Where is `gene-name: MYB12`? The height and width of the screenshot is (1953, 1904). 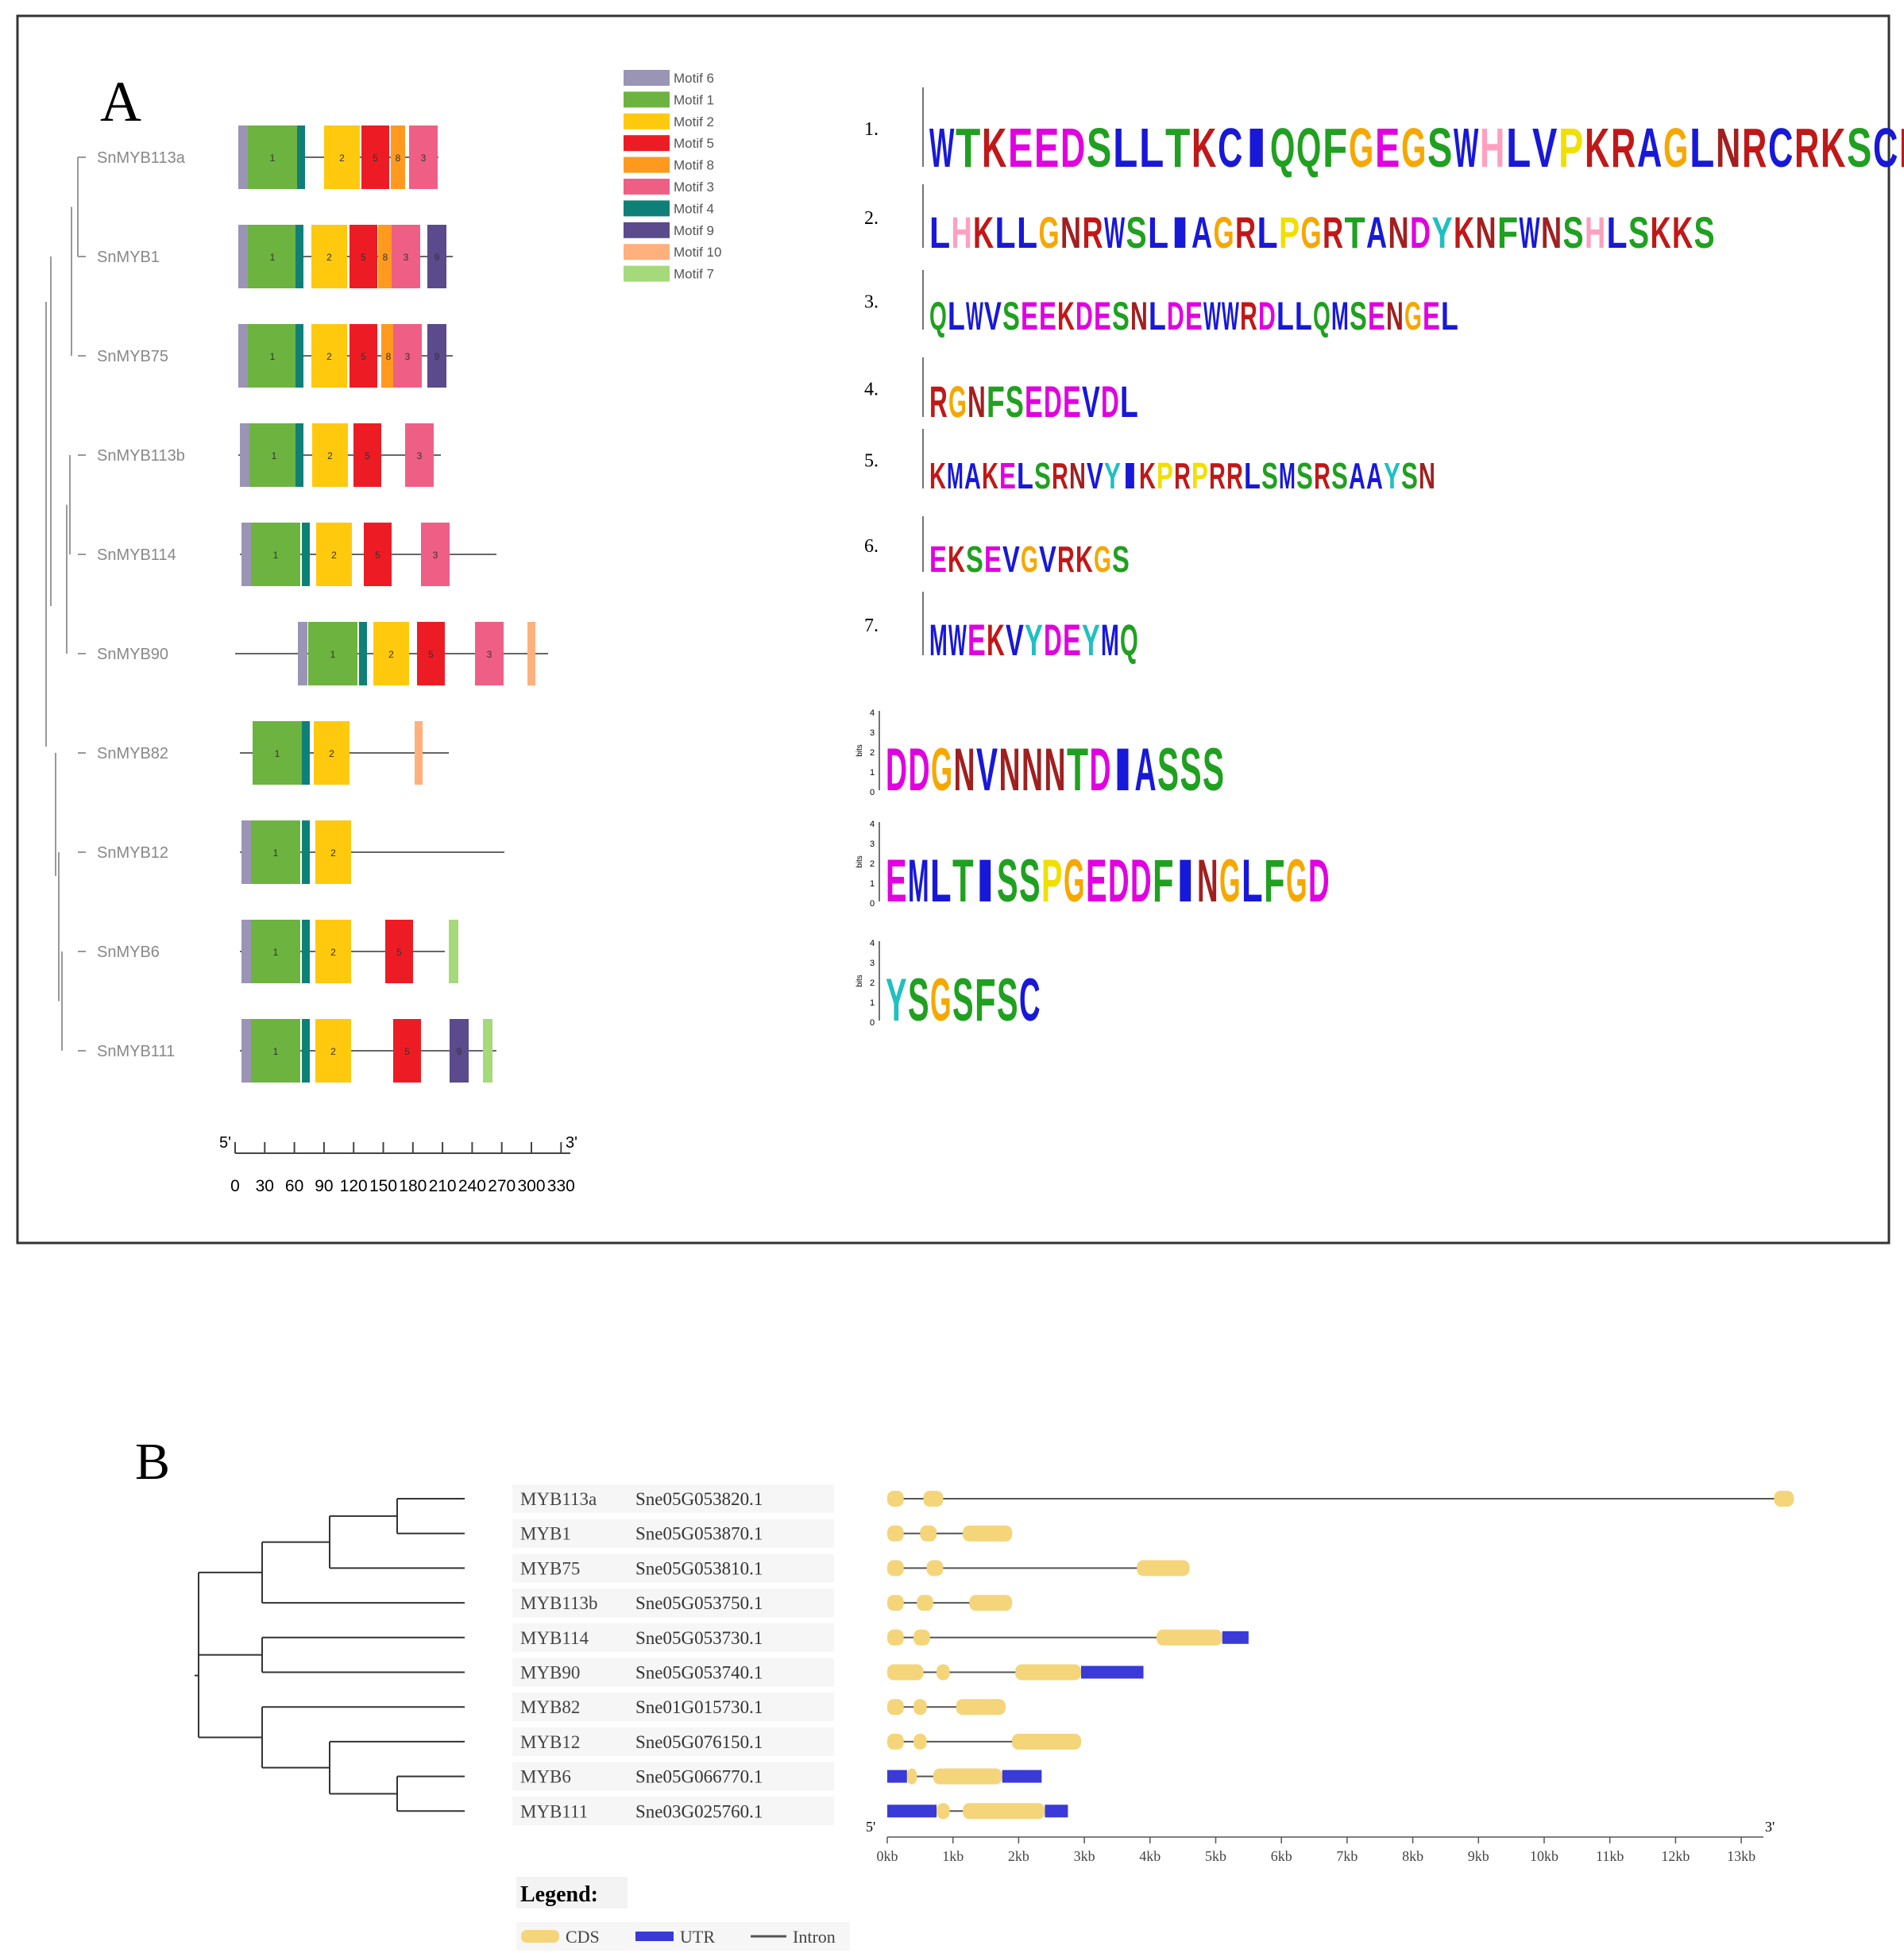
gene-name: MYB12 is located at coordinates (550, 1742).